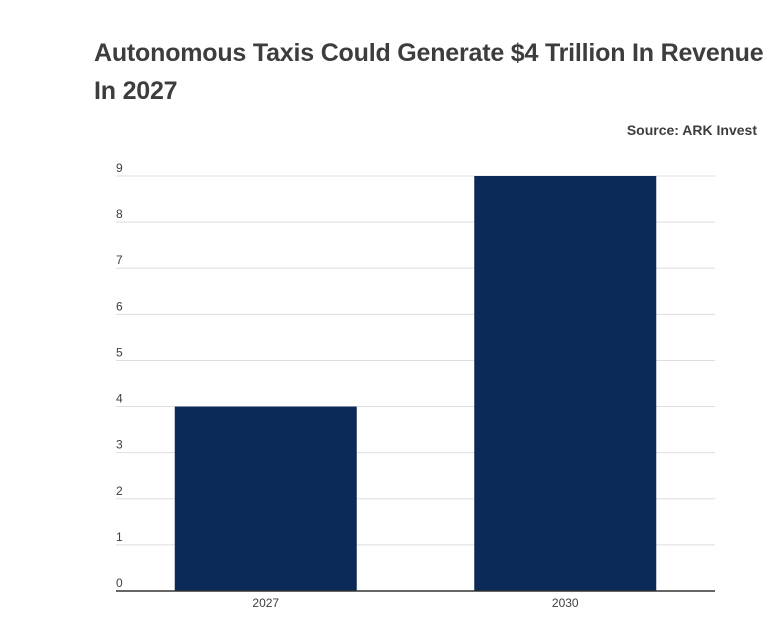  Describe the element at coordinates (119, 260) in the screenshot. I see `y-tick-label: 7` at that location.